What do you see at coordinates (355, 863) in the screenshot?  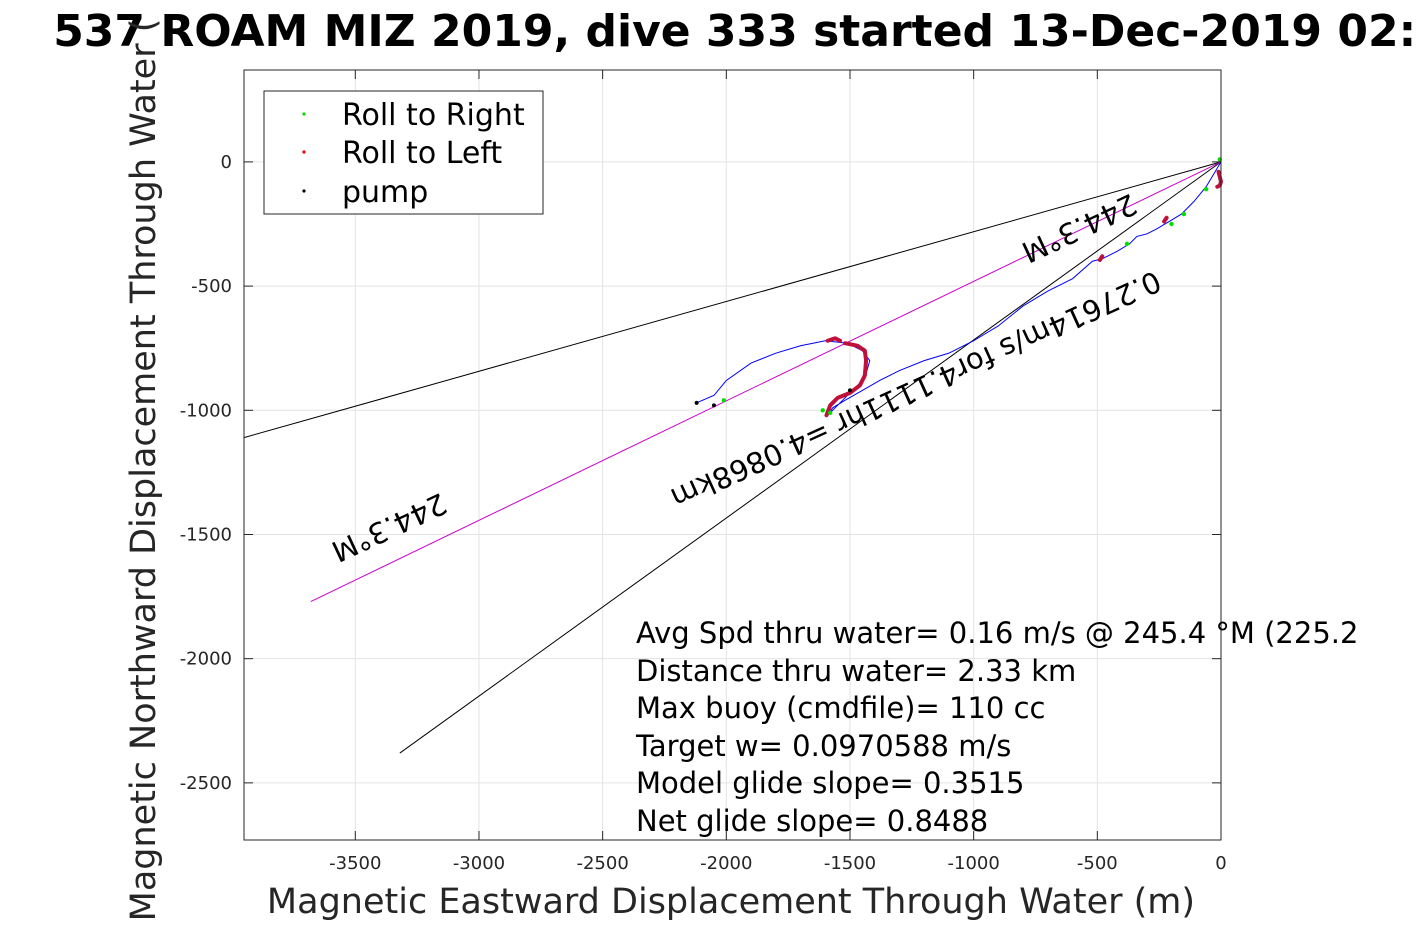 I see `x-tick-label: -3500` at bounding box center [355, 863].